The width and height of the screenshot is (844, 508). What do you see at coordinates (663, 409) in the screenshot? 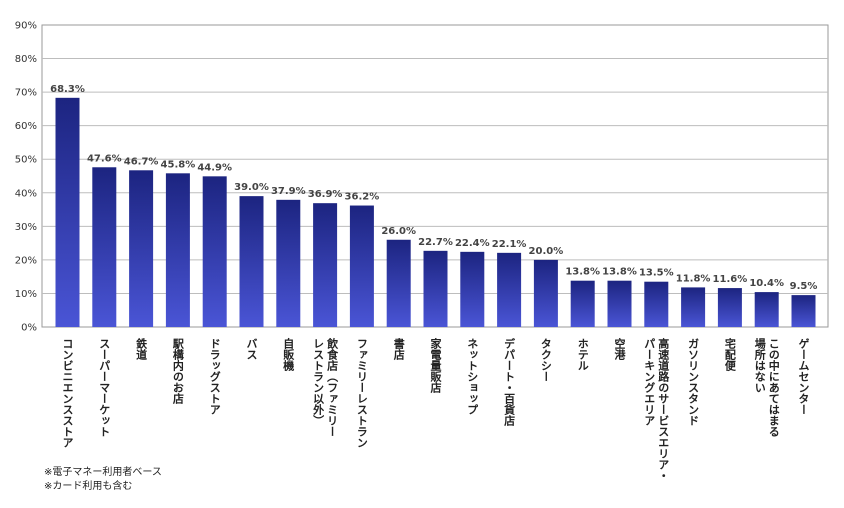
I see `category-label: 高速道路のサービスエリア・` at bounding box center [663, 409].